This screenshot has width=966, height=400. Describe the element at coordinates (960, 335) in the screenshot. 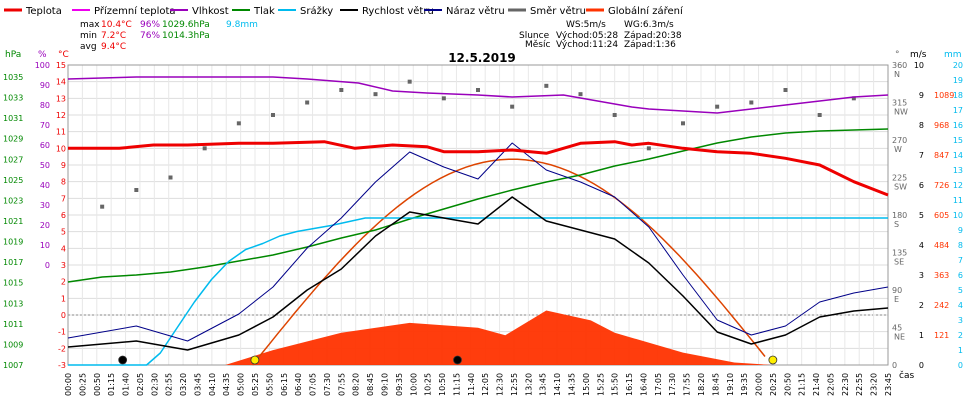

I see `tick-label-rain: 2` at that location.